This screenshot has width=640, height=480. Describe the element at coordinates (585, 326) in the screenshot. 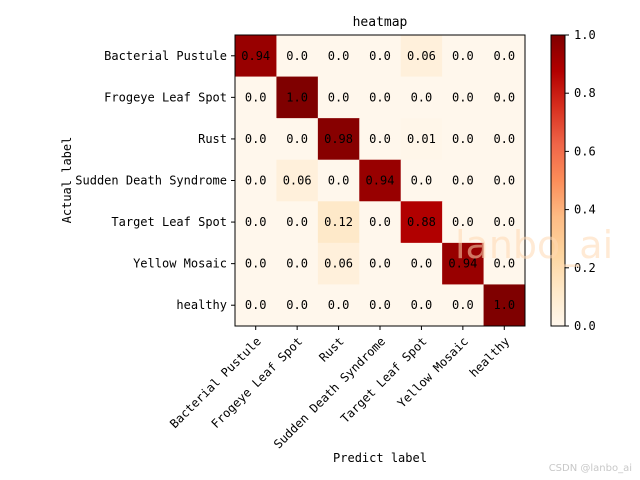

I see `colorbar-tick-label-0: 0.0` at that location.